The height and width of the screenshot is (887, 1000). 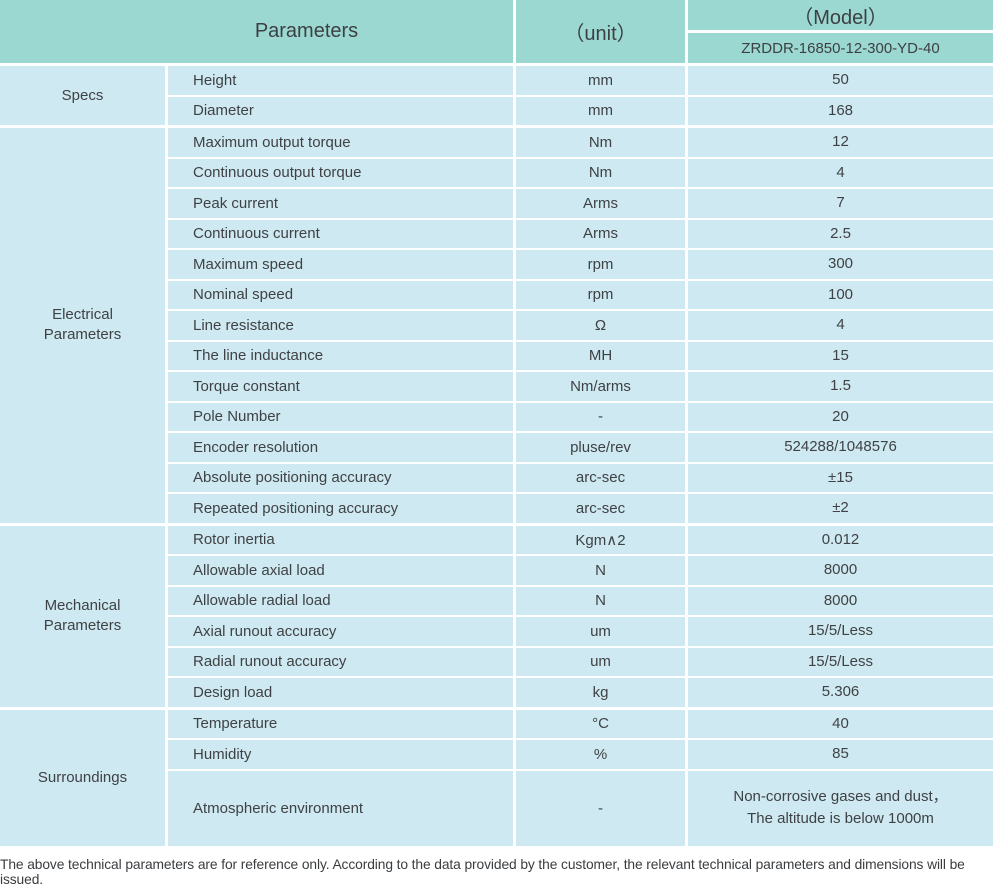 I want to click on param-cell: Peak current, so click(x=340, y=203).